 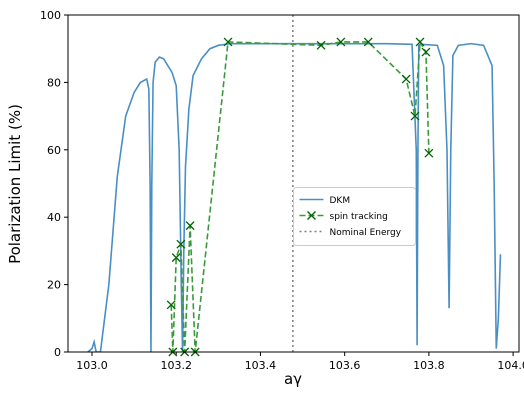 I want to click on x-axis-label: aγ, so click(x=293, y=379).